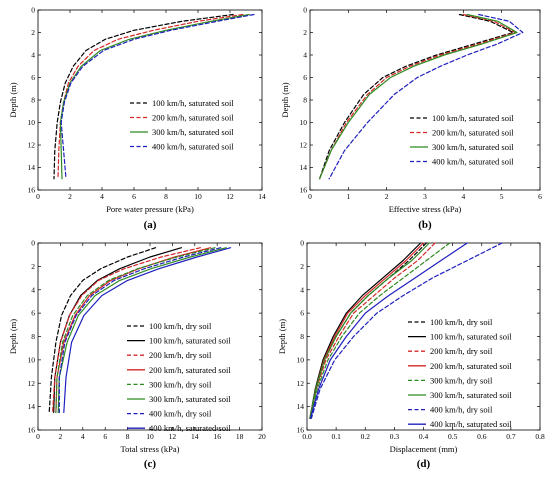 The image size is (550, 483). What do you see at coordinates (348, 196) in the screenshot?
I see `x-tick-label: 1` at bounding box center [348, 196].